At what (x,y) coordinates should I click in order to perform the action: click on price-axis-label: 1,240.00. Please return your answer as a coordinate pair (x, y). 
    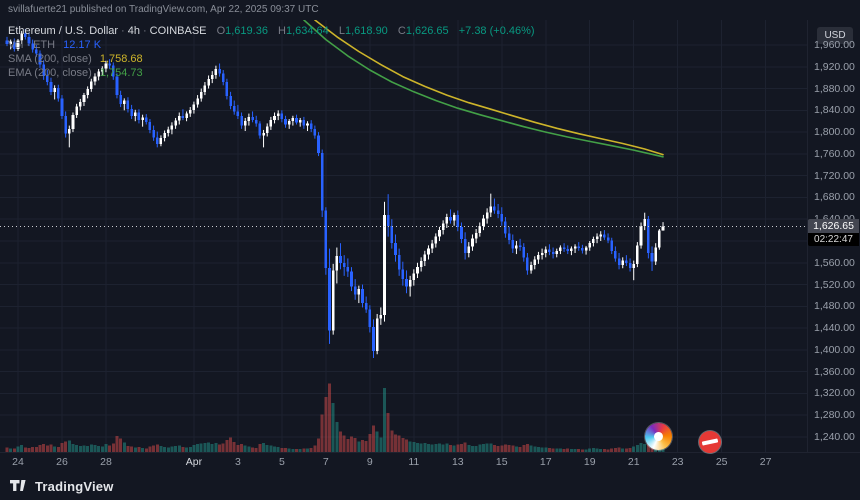
    Looking at the image, I should click on (834, 437).